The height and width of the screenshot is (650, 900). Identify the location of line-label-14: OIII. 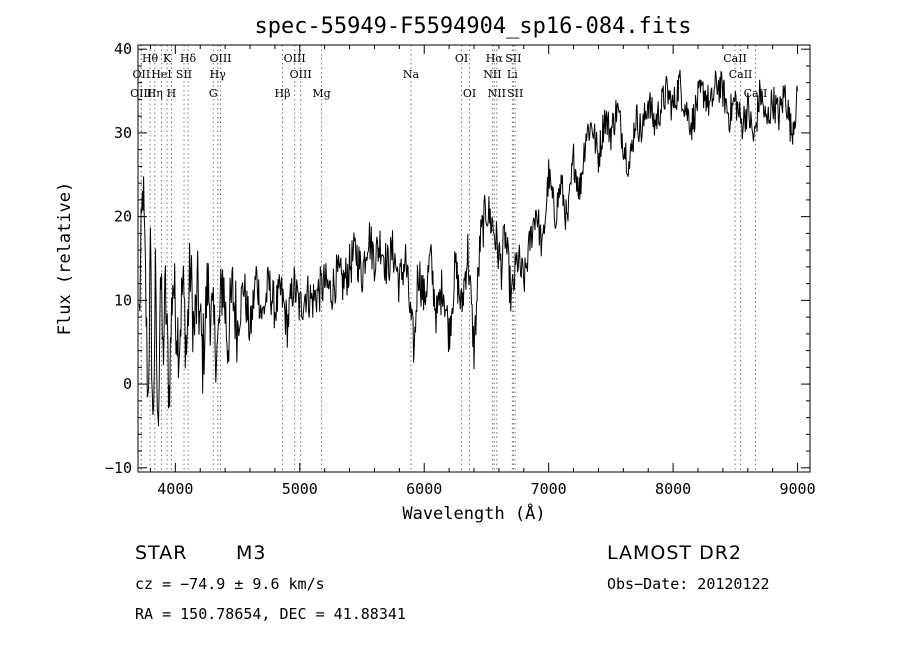
(301, 74).